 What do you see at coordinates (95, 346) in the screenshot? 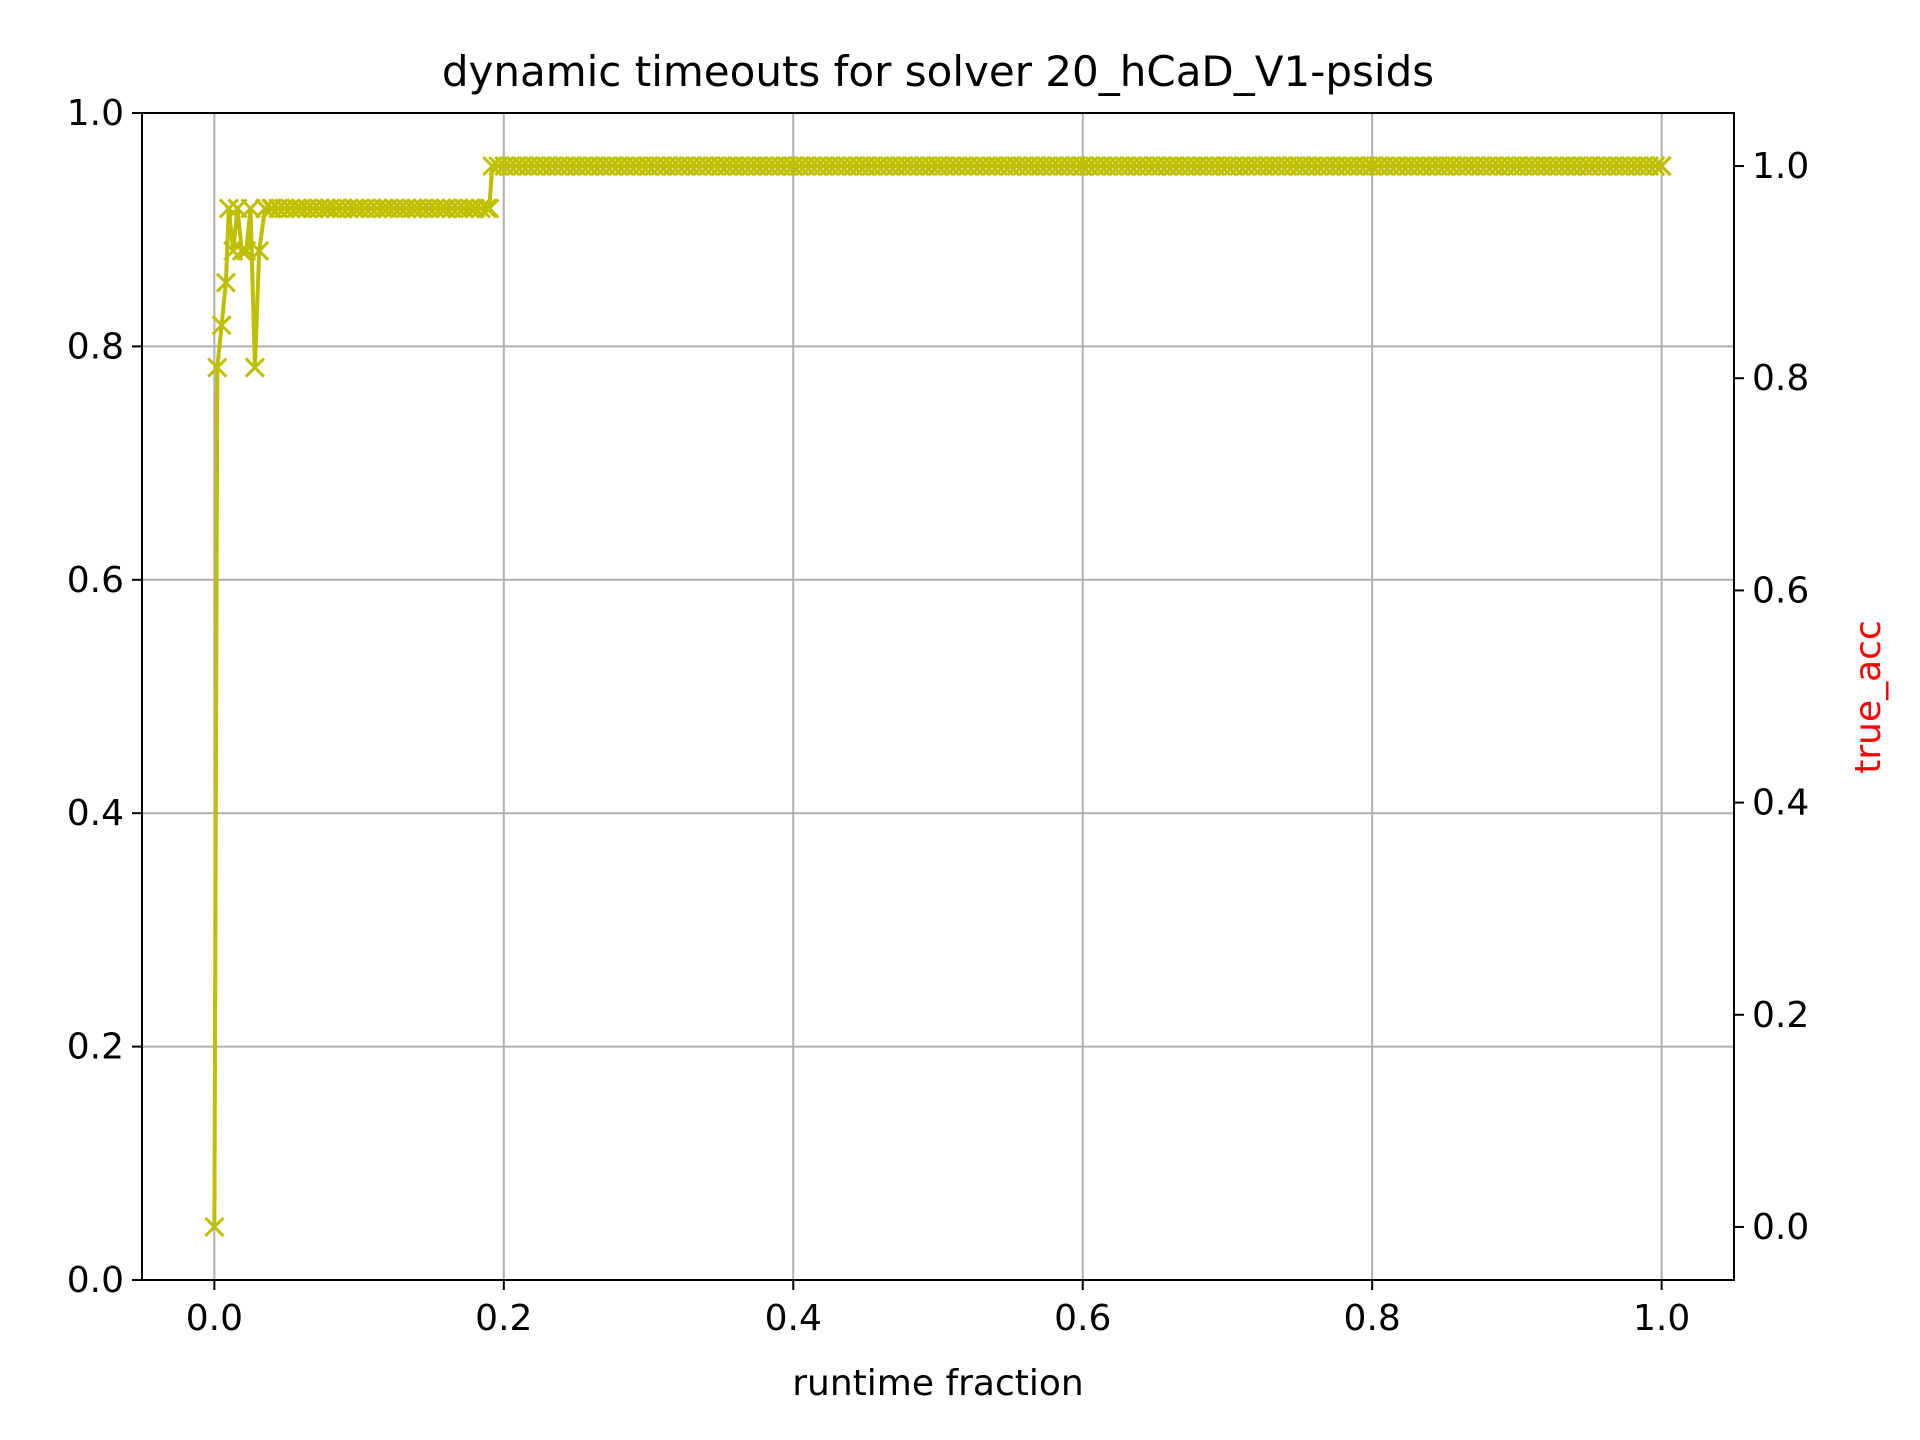
I see `y-left-tick-label: 0.8` at bounding box center [95, 346].